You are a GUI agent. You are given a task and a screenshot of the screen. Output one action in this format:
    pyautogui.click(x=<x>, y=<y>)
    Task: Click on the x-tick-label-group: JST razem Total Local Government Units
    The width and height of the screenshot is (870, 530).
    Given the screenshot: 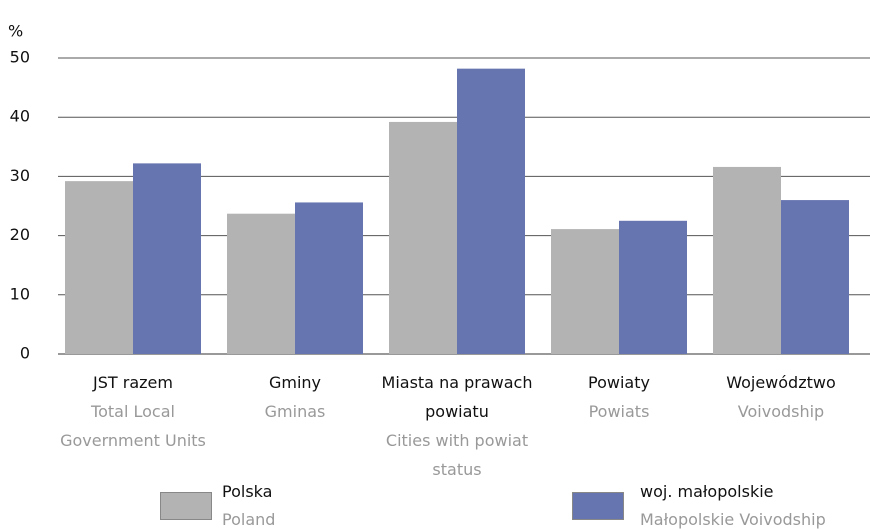 What is the action you would take?
    pyautogui.click(x=133, y=411)
    